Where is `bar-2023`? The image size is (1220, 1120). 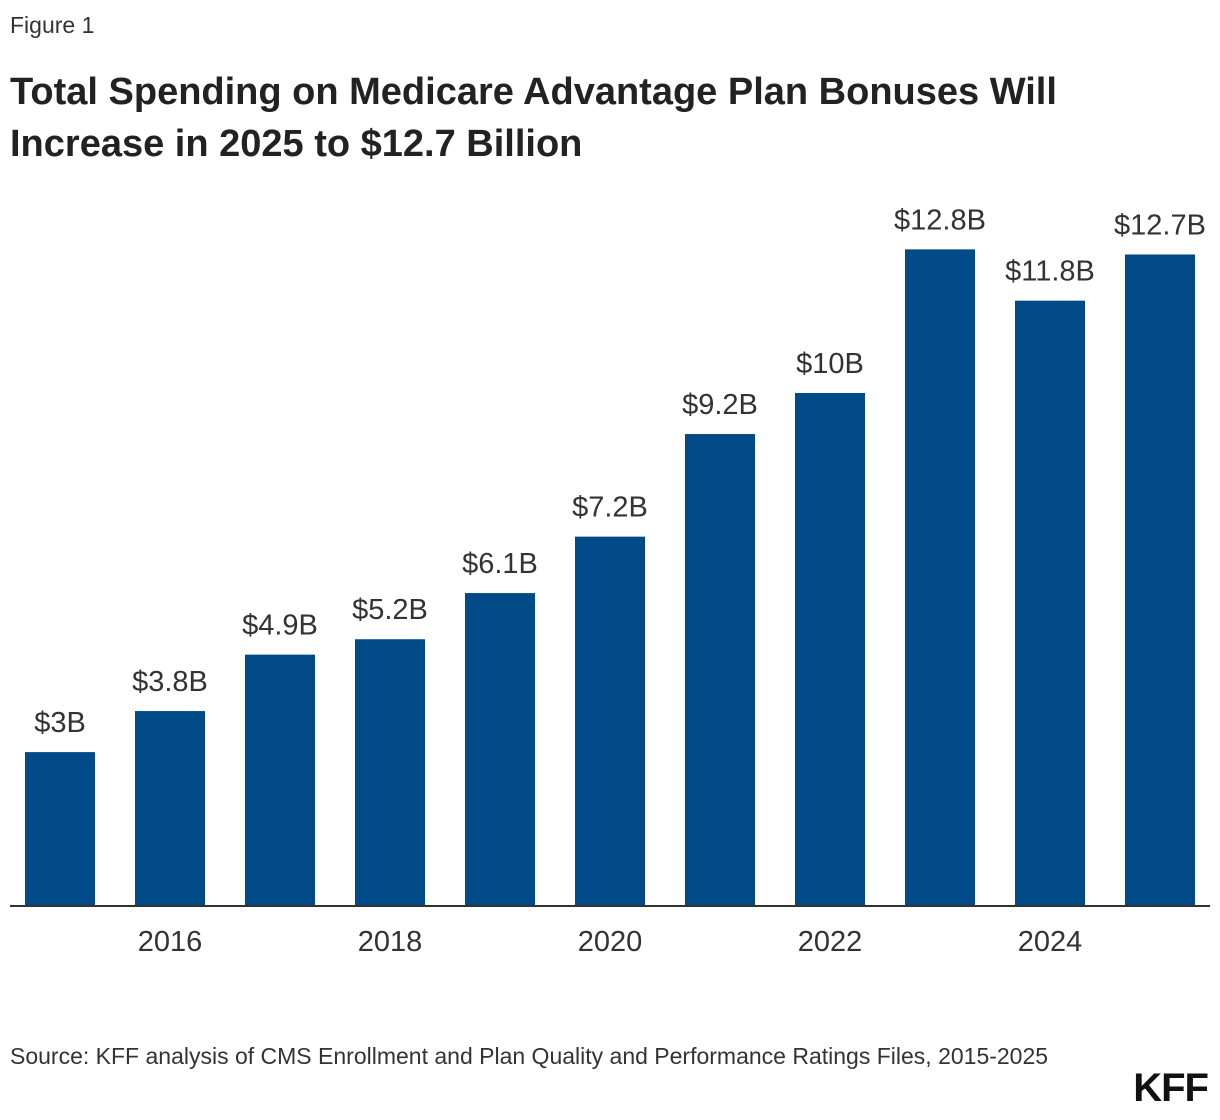 bar-2023 is located at coordinates (940, 578).